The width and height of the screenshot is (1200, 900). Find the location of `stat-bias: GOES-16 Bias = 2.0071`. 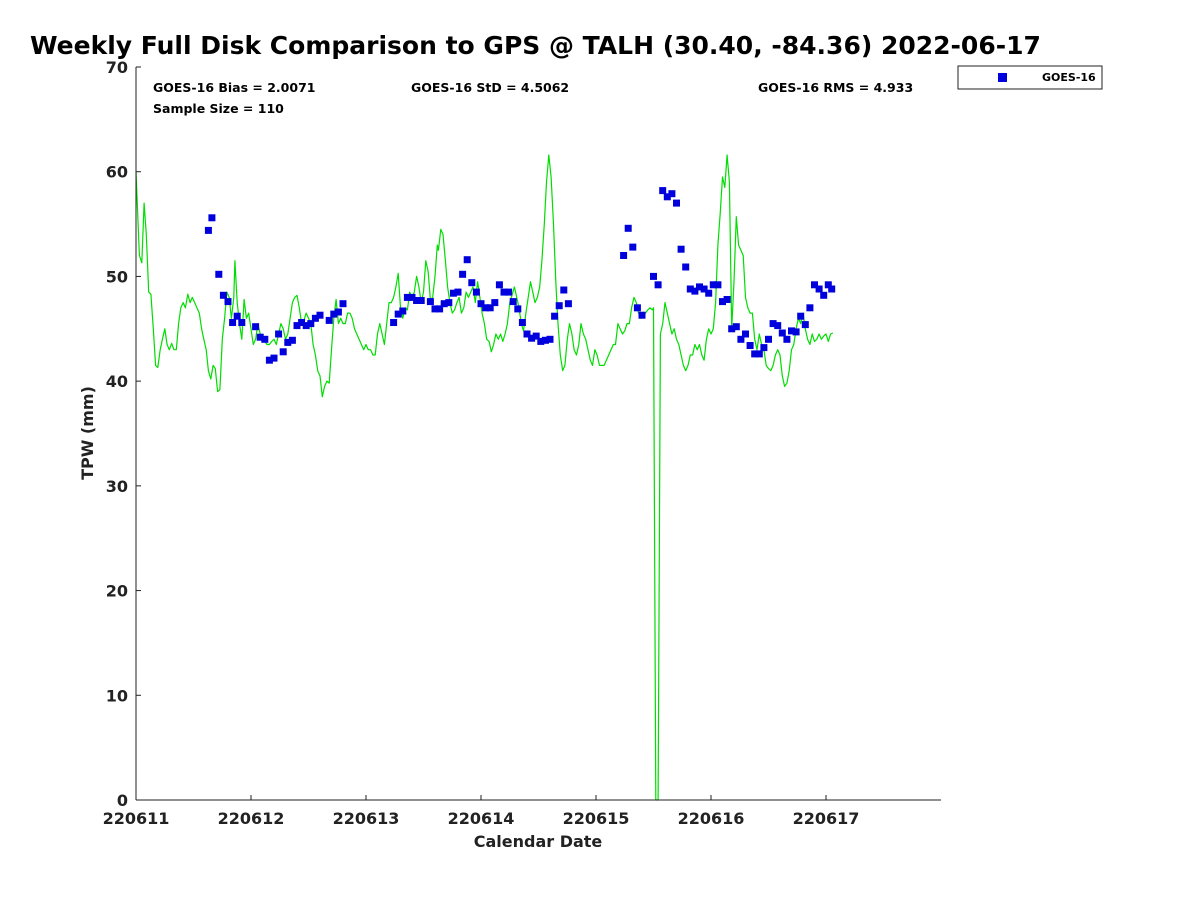

stat-bias: GOES-16 Bias = 2.0071 is located at coordinates (234, 87).